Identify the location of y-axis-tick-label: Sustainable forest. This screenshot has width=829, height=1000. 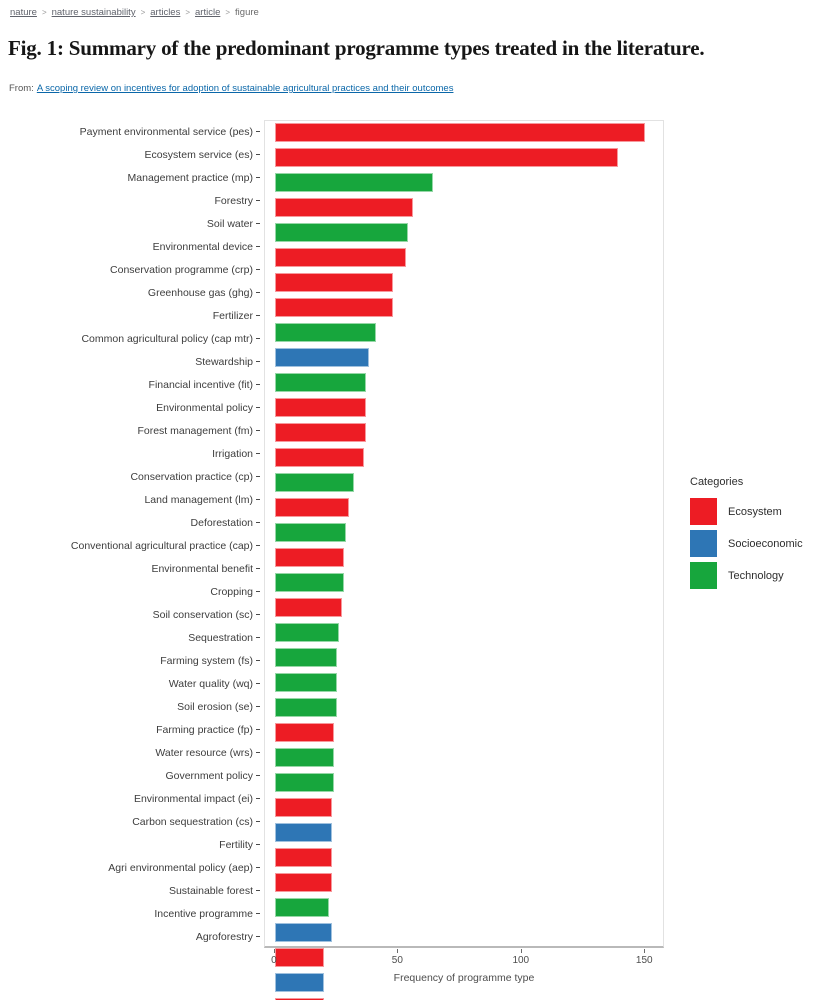
(210, 890).